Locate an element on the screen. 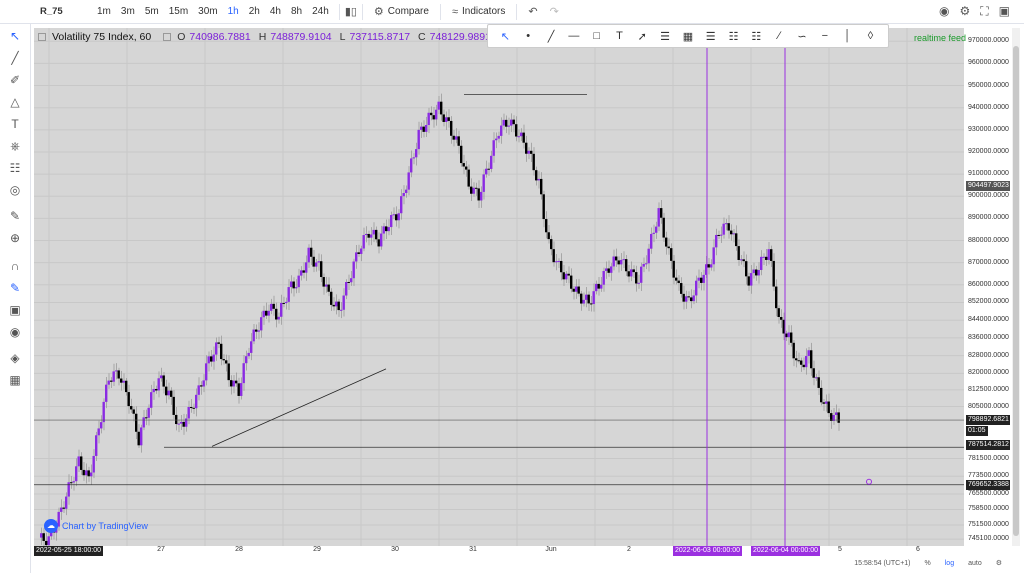 The width and height of the screenshot is (1024, 573). vertical-scrollbar is located at coordinates (1016, 287).